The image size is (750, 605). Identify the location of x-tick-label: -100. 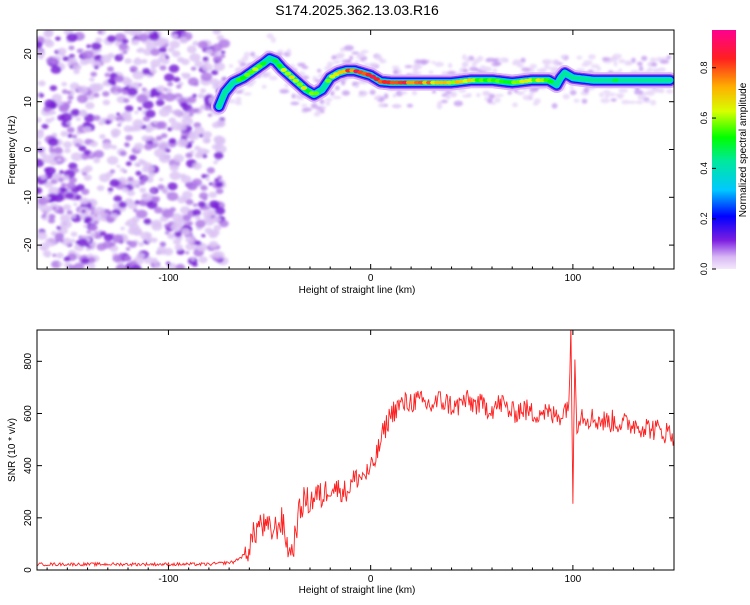
(168, 579).